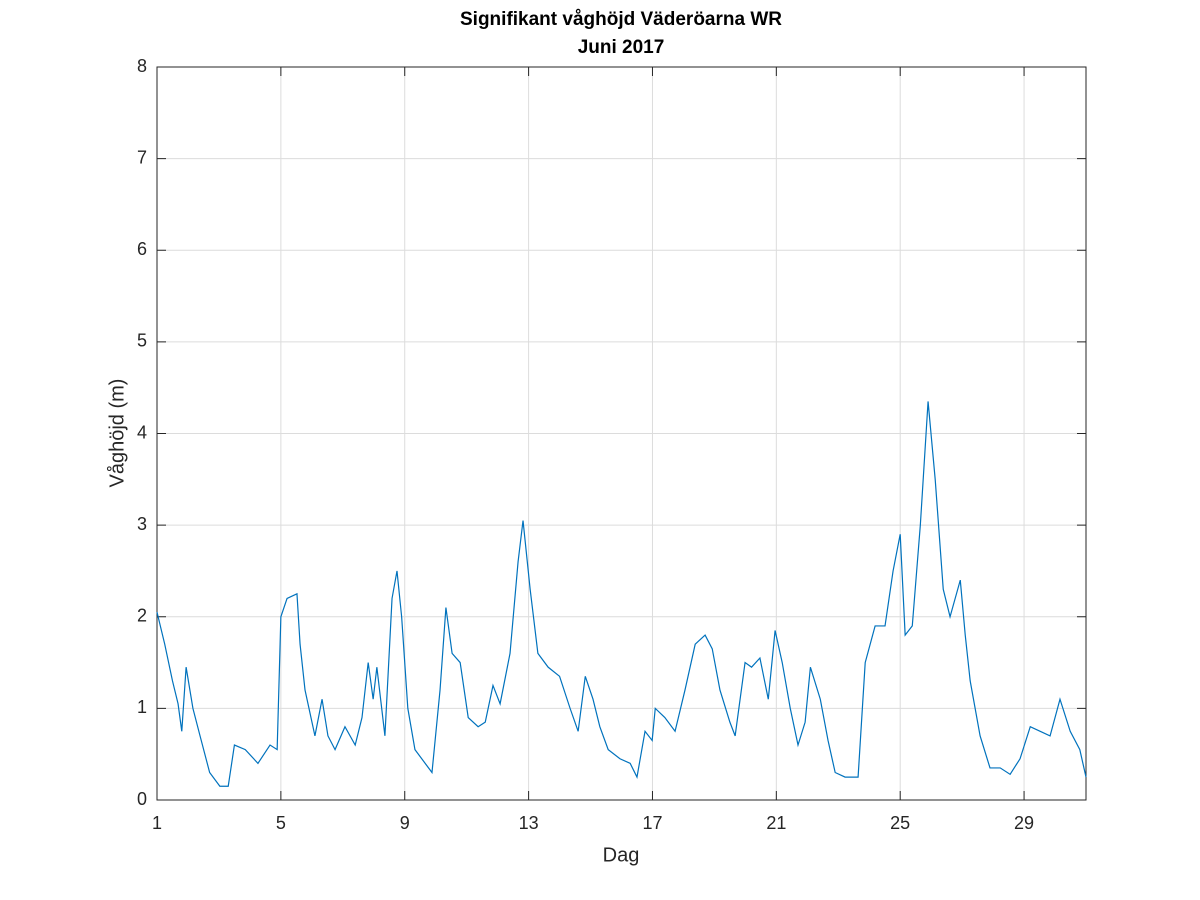 This screenshot has width=1200, height=900. What do you see at coordinates (621, 19) in the screenshot?
I see `chart-title: Signifikant våghöjd Väderöarna WR` at bounding box center [621, 19].